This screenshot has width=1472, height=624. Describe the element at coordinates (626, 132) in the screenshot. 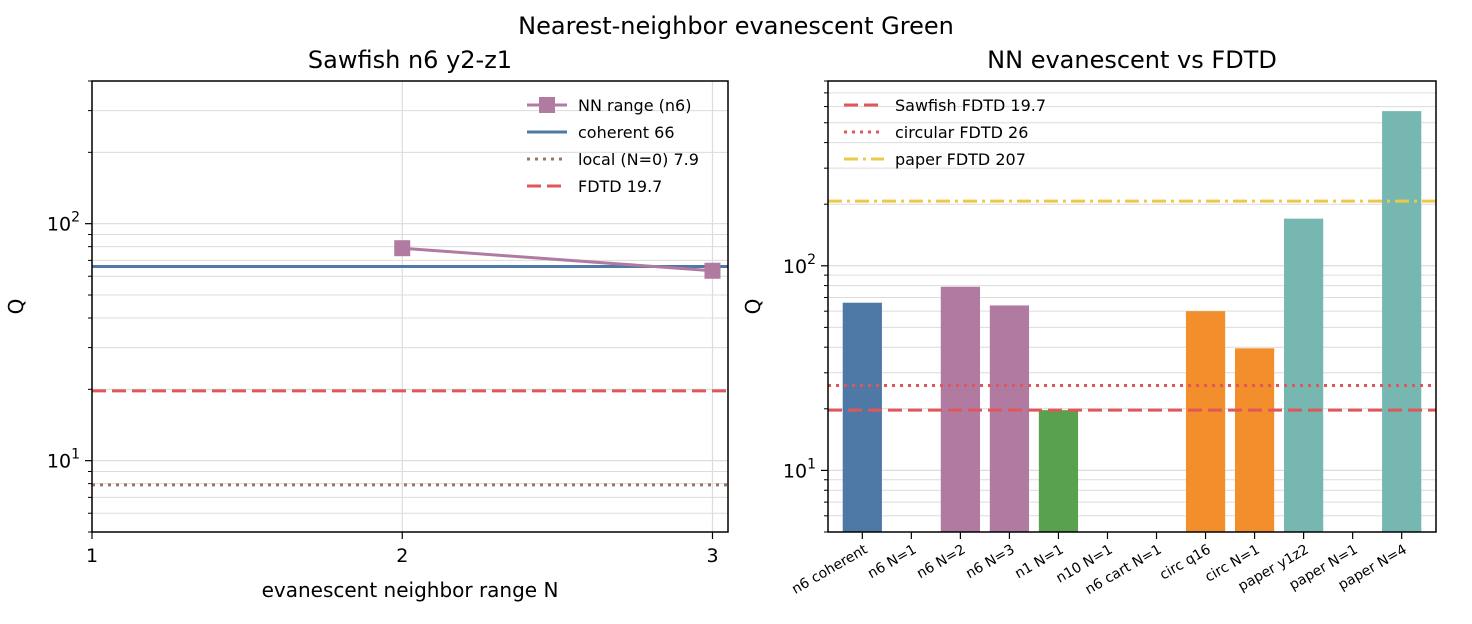

I see `legend-label-2: coherent 66` at that location.